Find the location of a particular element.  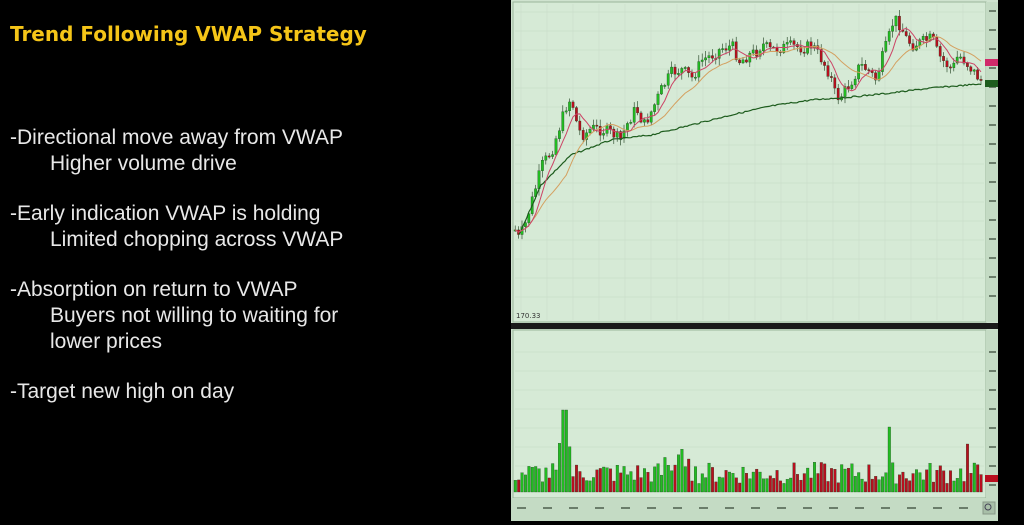

volume-axis is located at coordinates (992, 414).